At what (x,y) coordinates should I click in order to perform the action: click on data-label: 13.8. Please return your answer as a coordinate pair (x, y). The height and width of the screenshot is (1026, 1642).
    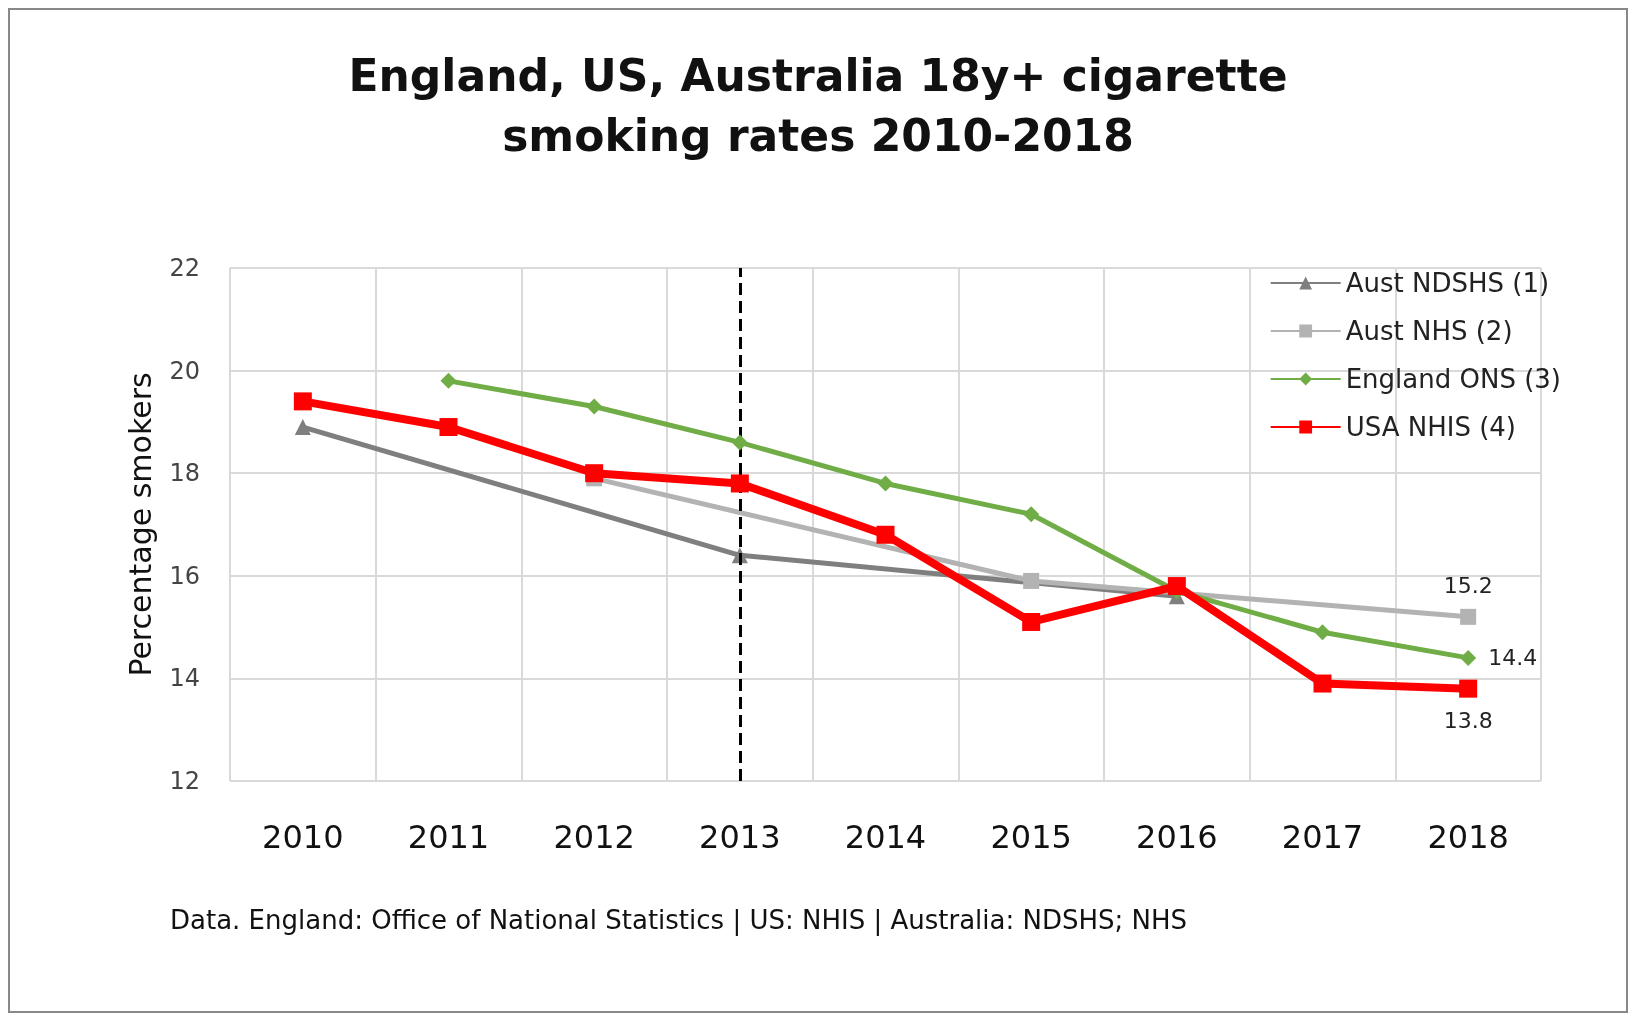
    Looking at the image, I should click on (1468, 721).